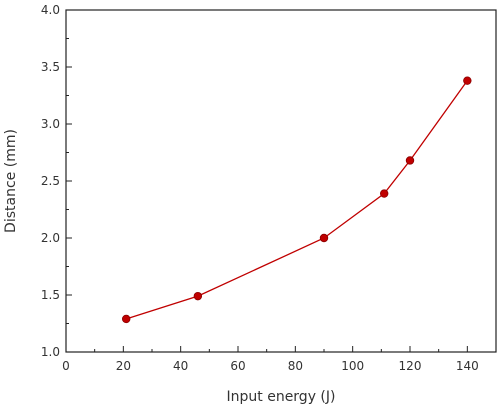  I want to click on y-tick-label: 1.0, so click(50, 352).